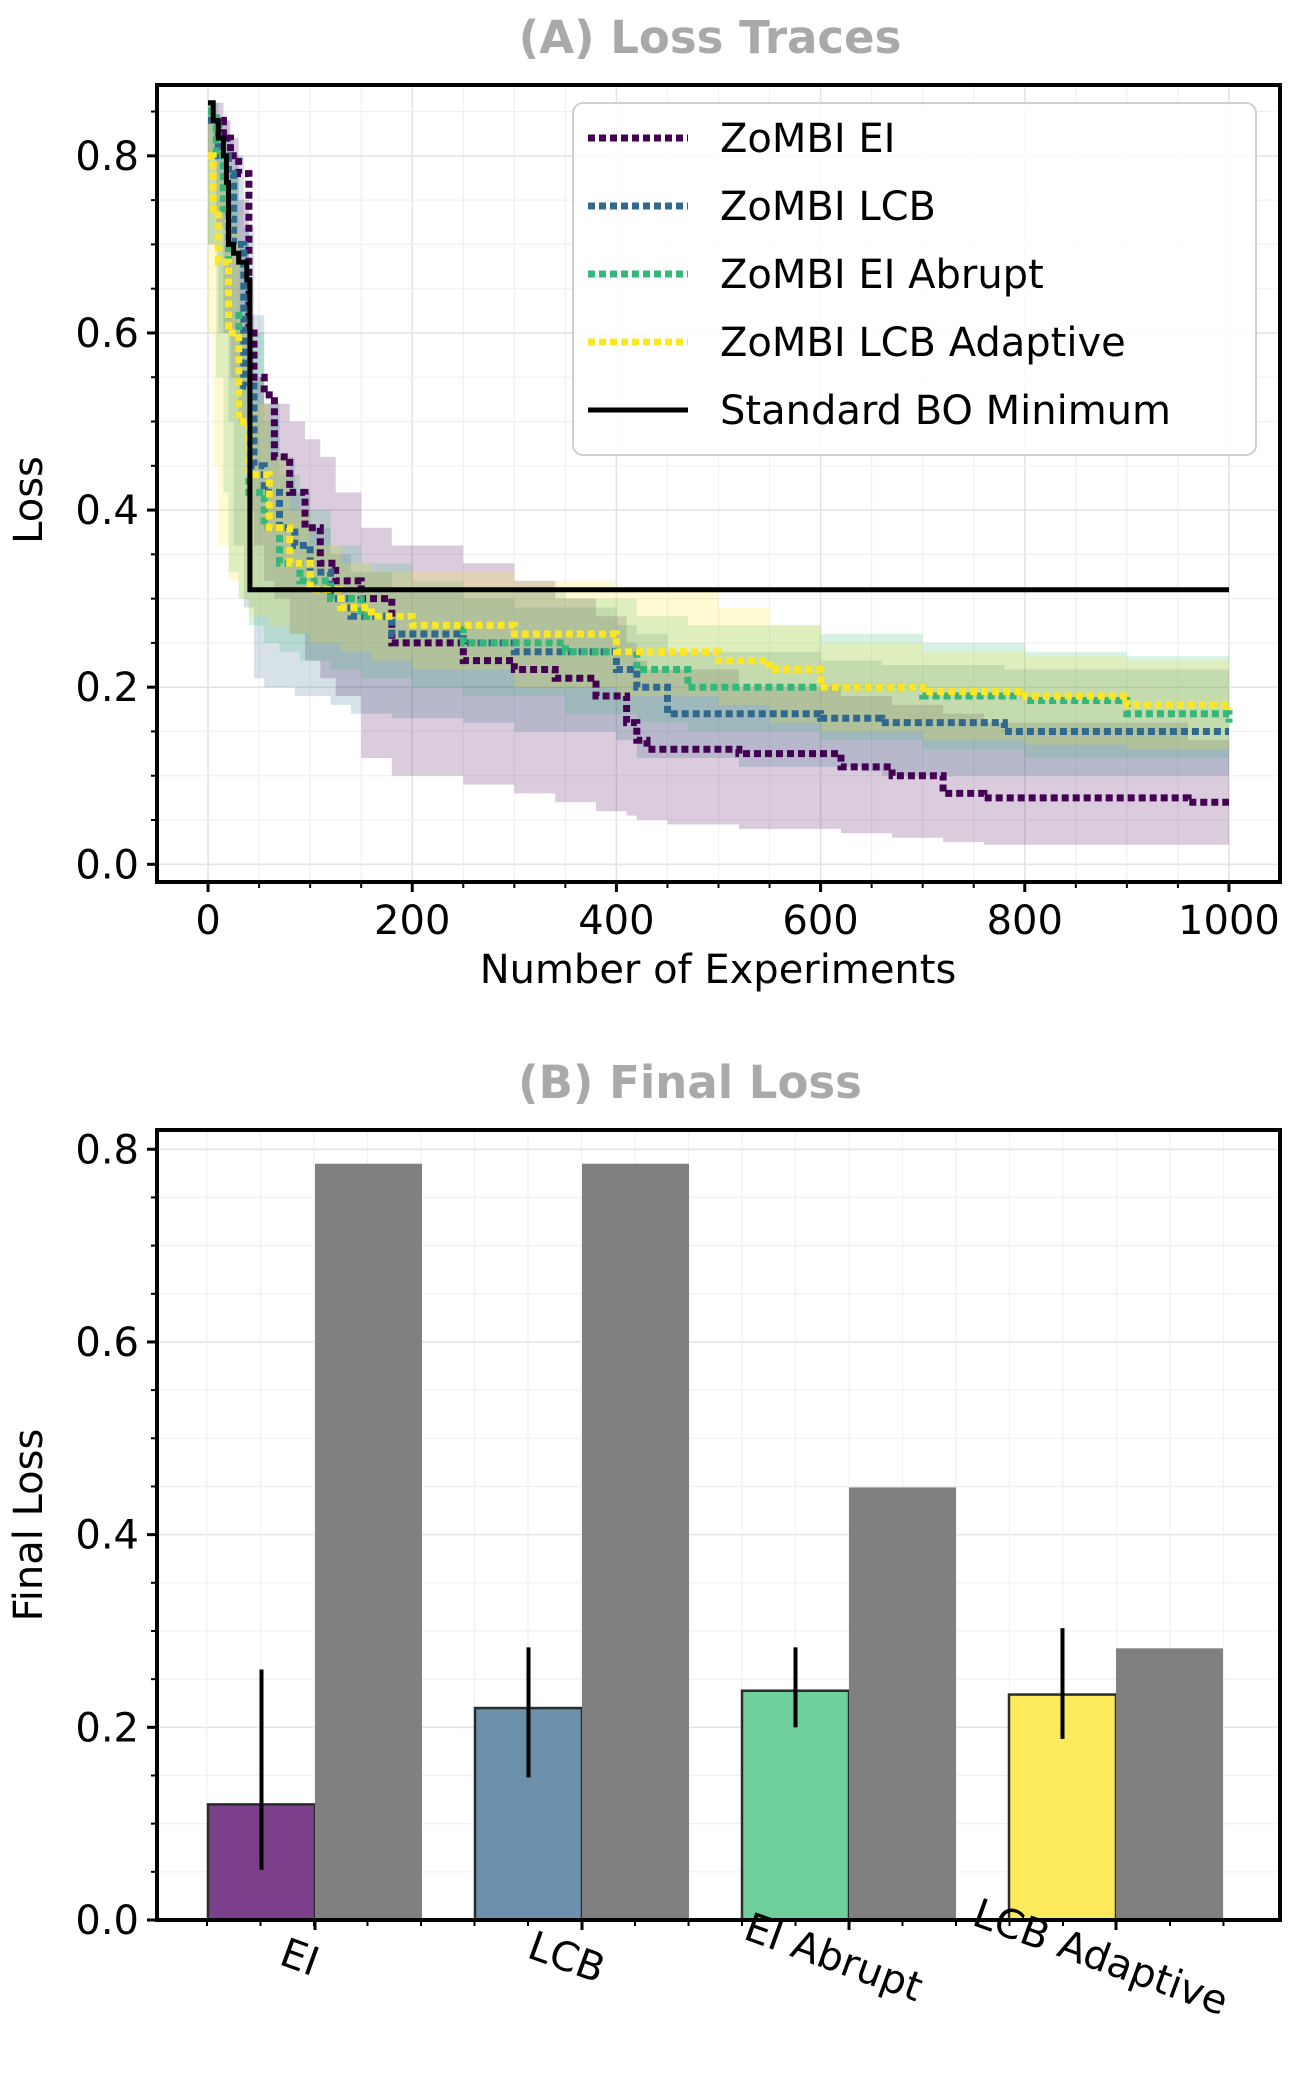 The width and height of the screenshot is (1290, 2100). I want to click on panel-a-ylabel: Loss, so click(29, 500).